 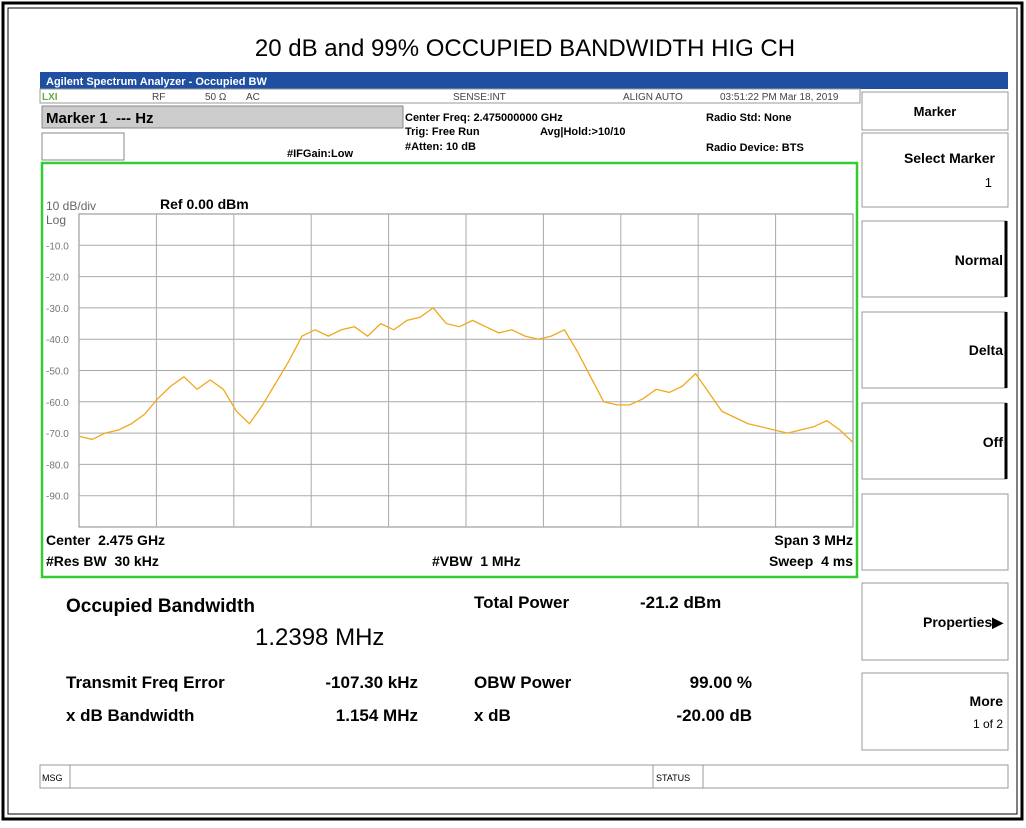 I want to click on y-tick-label: -60.0, so click(x=57, y=403).